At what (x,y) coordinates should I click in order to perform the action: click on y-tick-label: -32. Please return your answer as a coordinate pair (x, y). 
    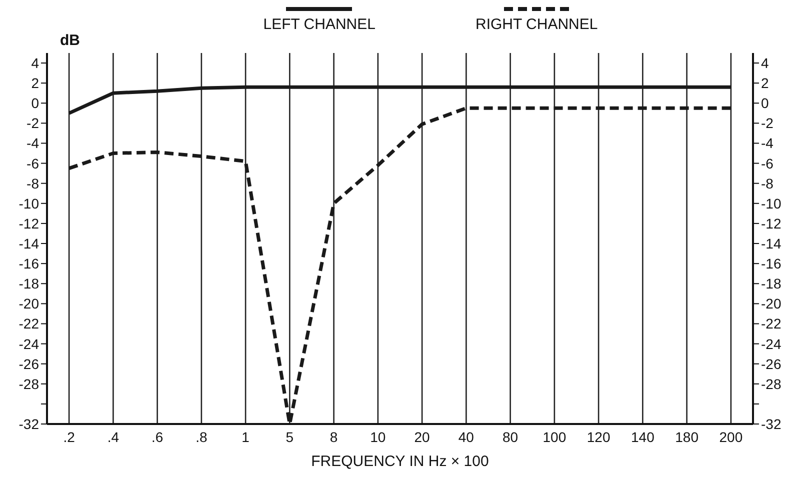
    Looking at the image, I should click on (29, 424).